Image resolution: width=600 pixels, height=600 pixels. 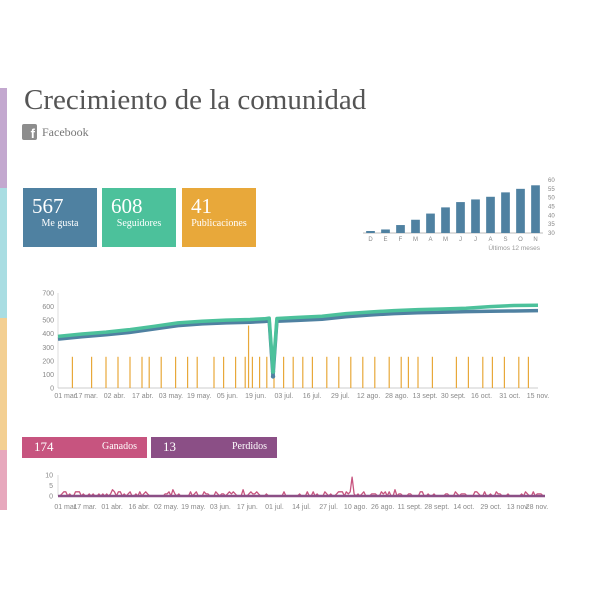 What do you see at coordinates (425, 396) in the screenshot?
I see `main-x-tick: 13 sept.` at bounding box center [425, 396].